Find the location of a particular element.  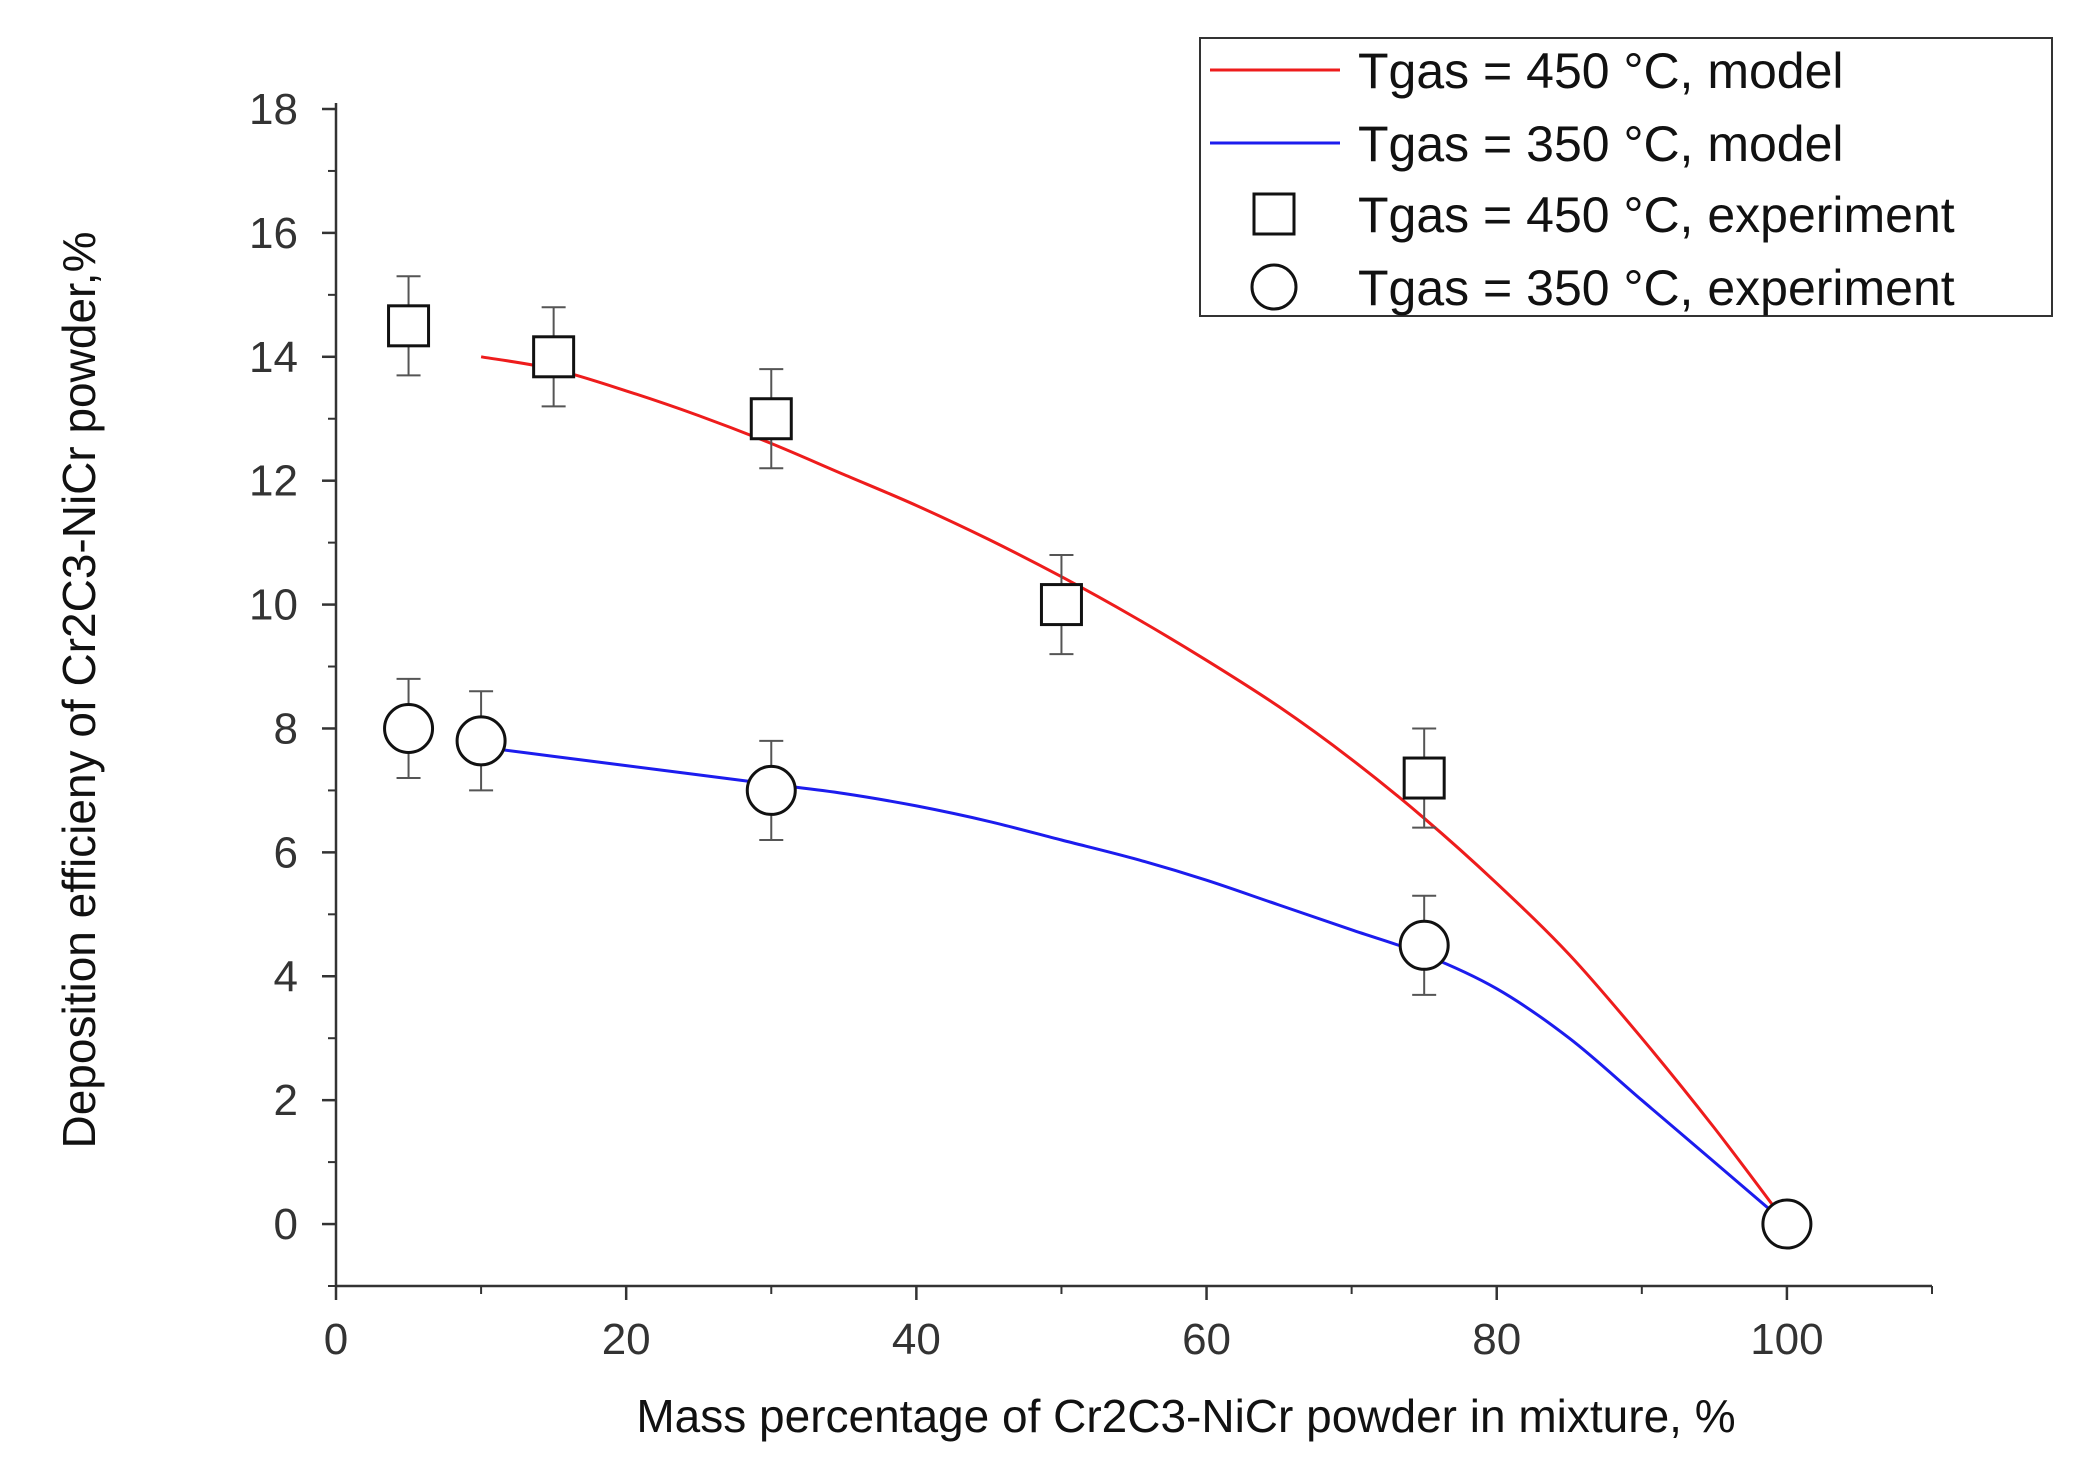

y-tick-label: 4 is located at coordinates (286, 976).